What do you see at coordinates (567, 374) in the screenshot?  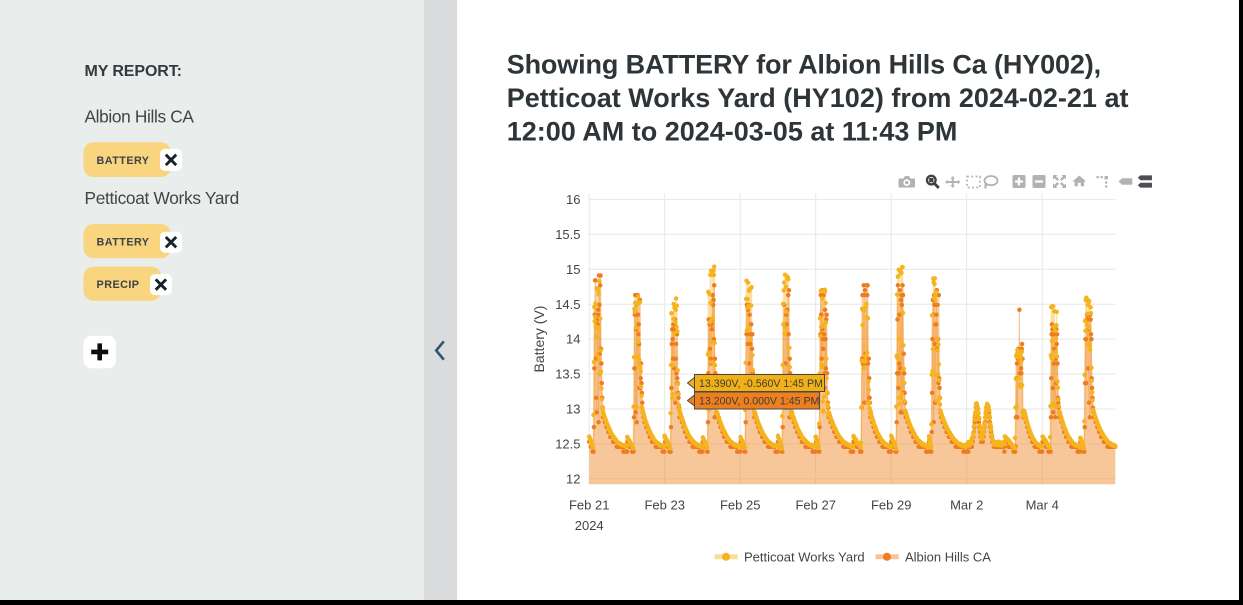 I see `svg-text: 13.5` at bounding box center [567, 374].